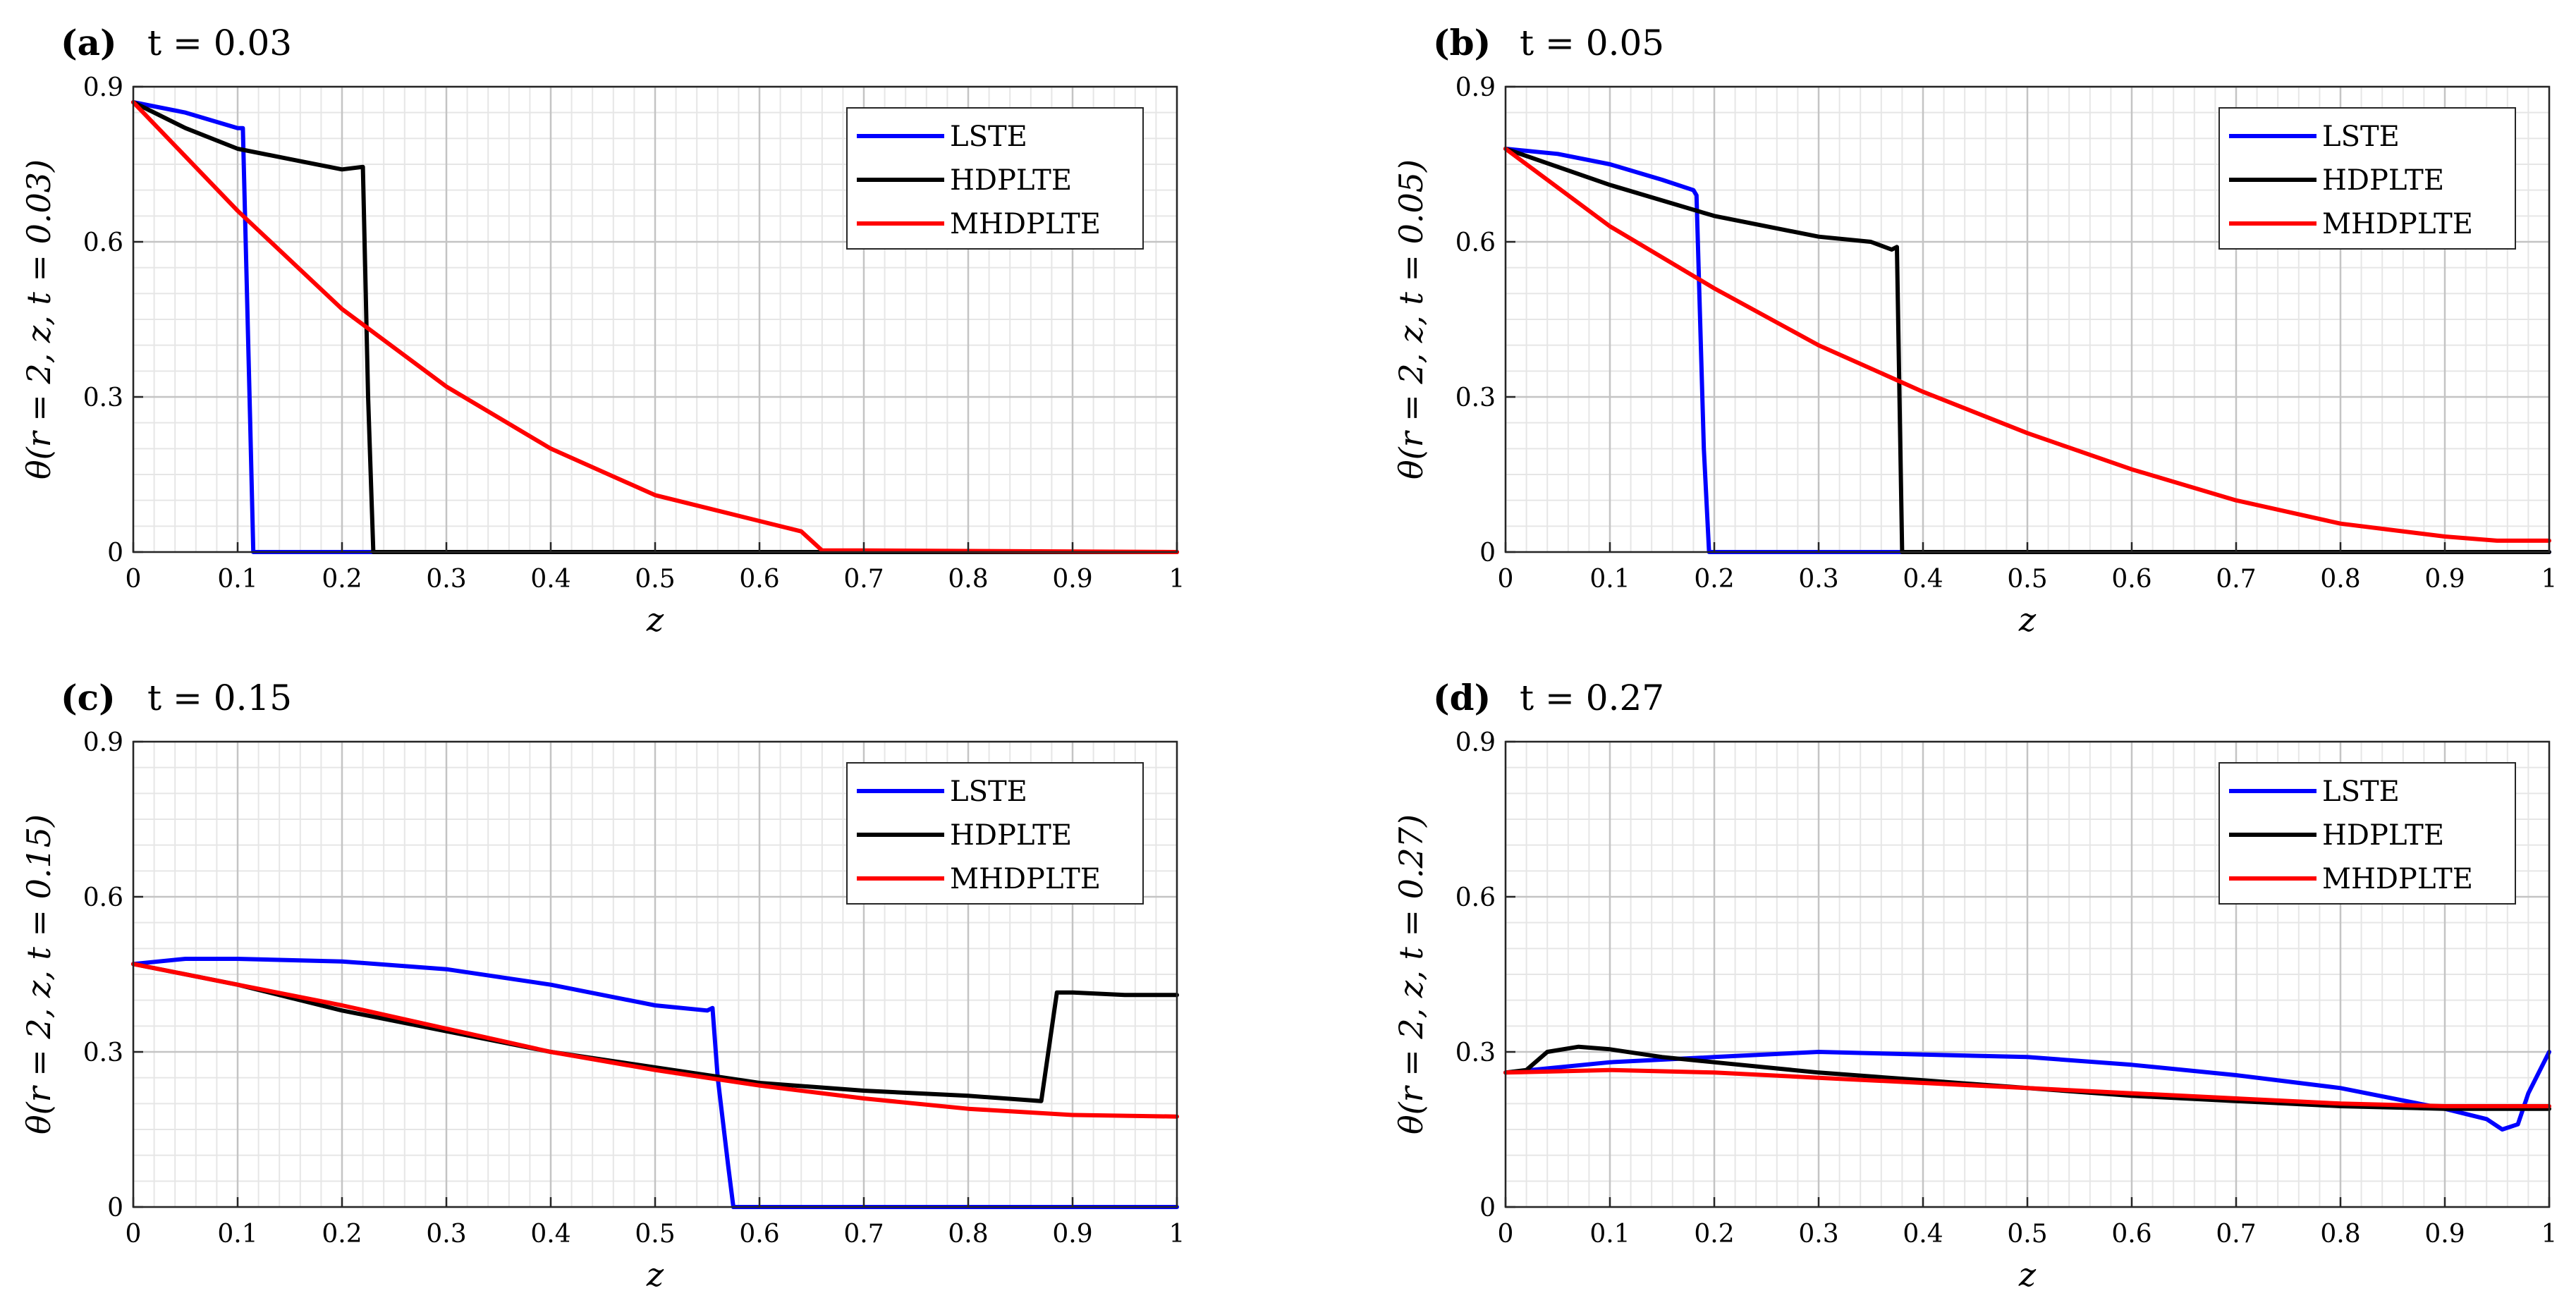 The height and width of the screenshot is (1305, 2576). What do you see at coordinates (39, 974) in the screenshot?
I see `y-axis-label: θ(r = 2, z, t = 0.15)` at bounding box center [39, 974].